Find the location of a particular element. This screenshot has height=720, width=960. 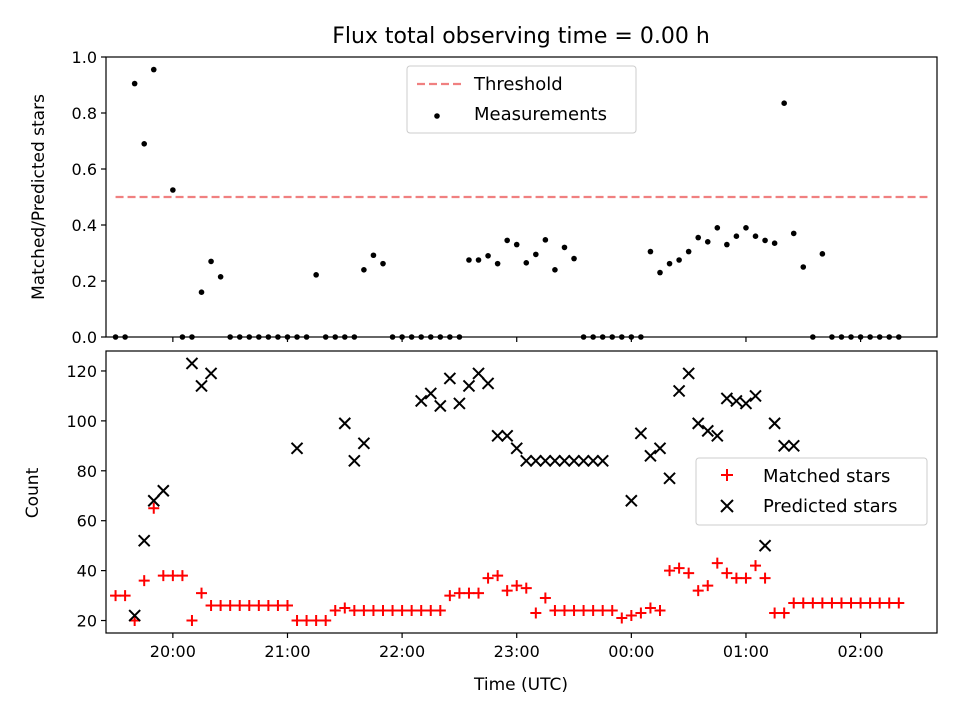

bottom-y-axis-label: Count is located at coordinates (33, 492).